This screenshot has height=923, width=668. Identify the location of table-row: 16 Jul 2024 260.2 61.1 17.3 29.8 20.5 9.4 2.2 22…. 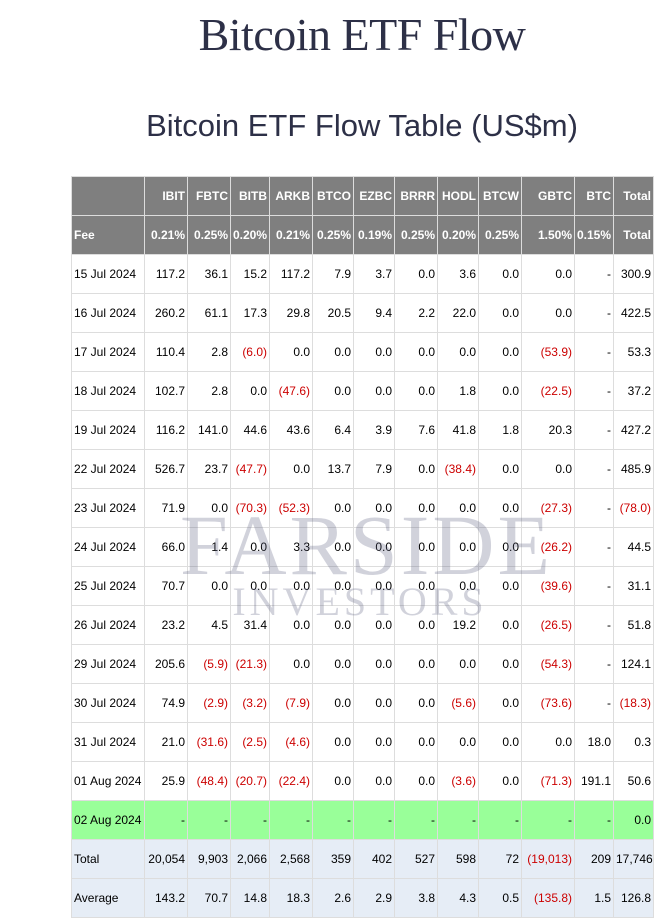
(362, 313).